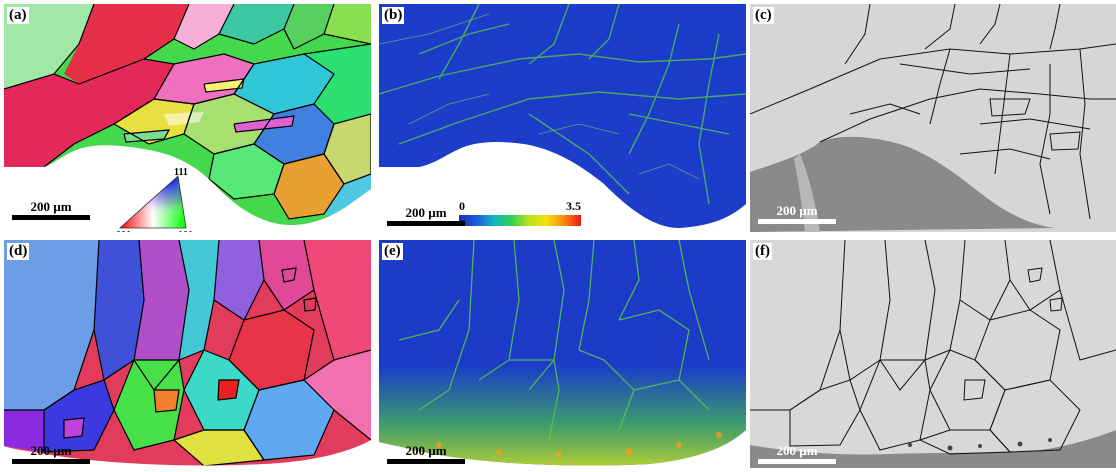 The width and height of the screenshot is (1116, 472). What do you see at coordinates (426, 212) in the screenshot?
I see `scale-bar-label-b: 200 µm` at bounding box center [426, 212].